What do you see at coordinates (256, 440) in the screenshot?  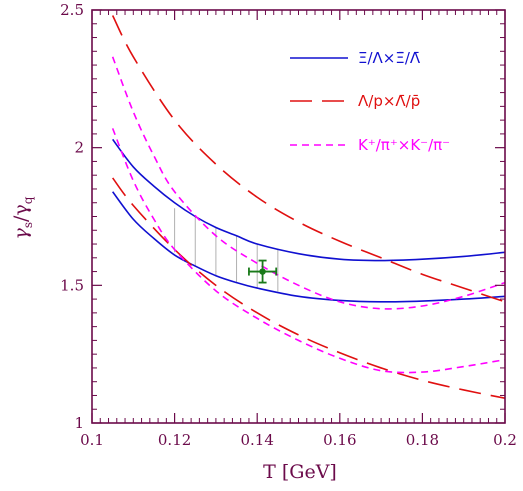 I see `x-tick-label: 0.14` at bounding box center [256, 440].